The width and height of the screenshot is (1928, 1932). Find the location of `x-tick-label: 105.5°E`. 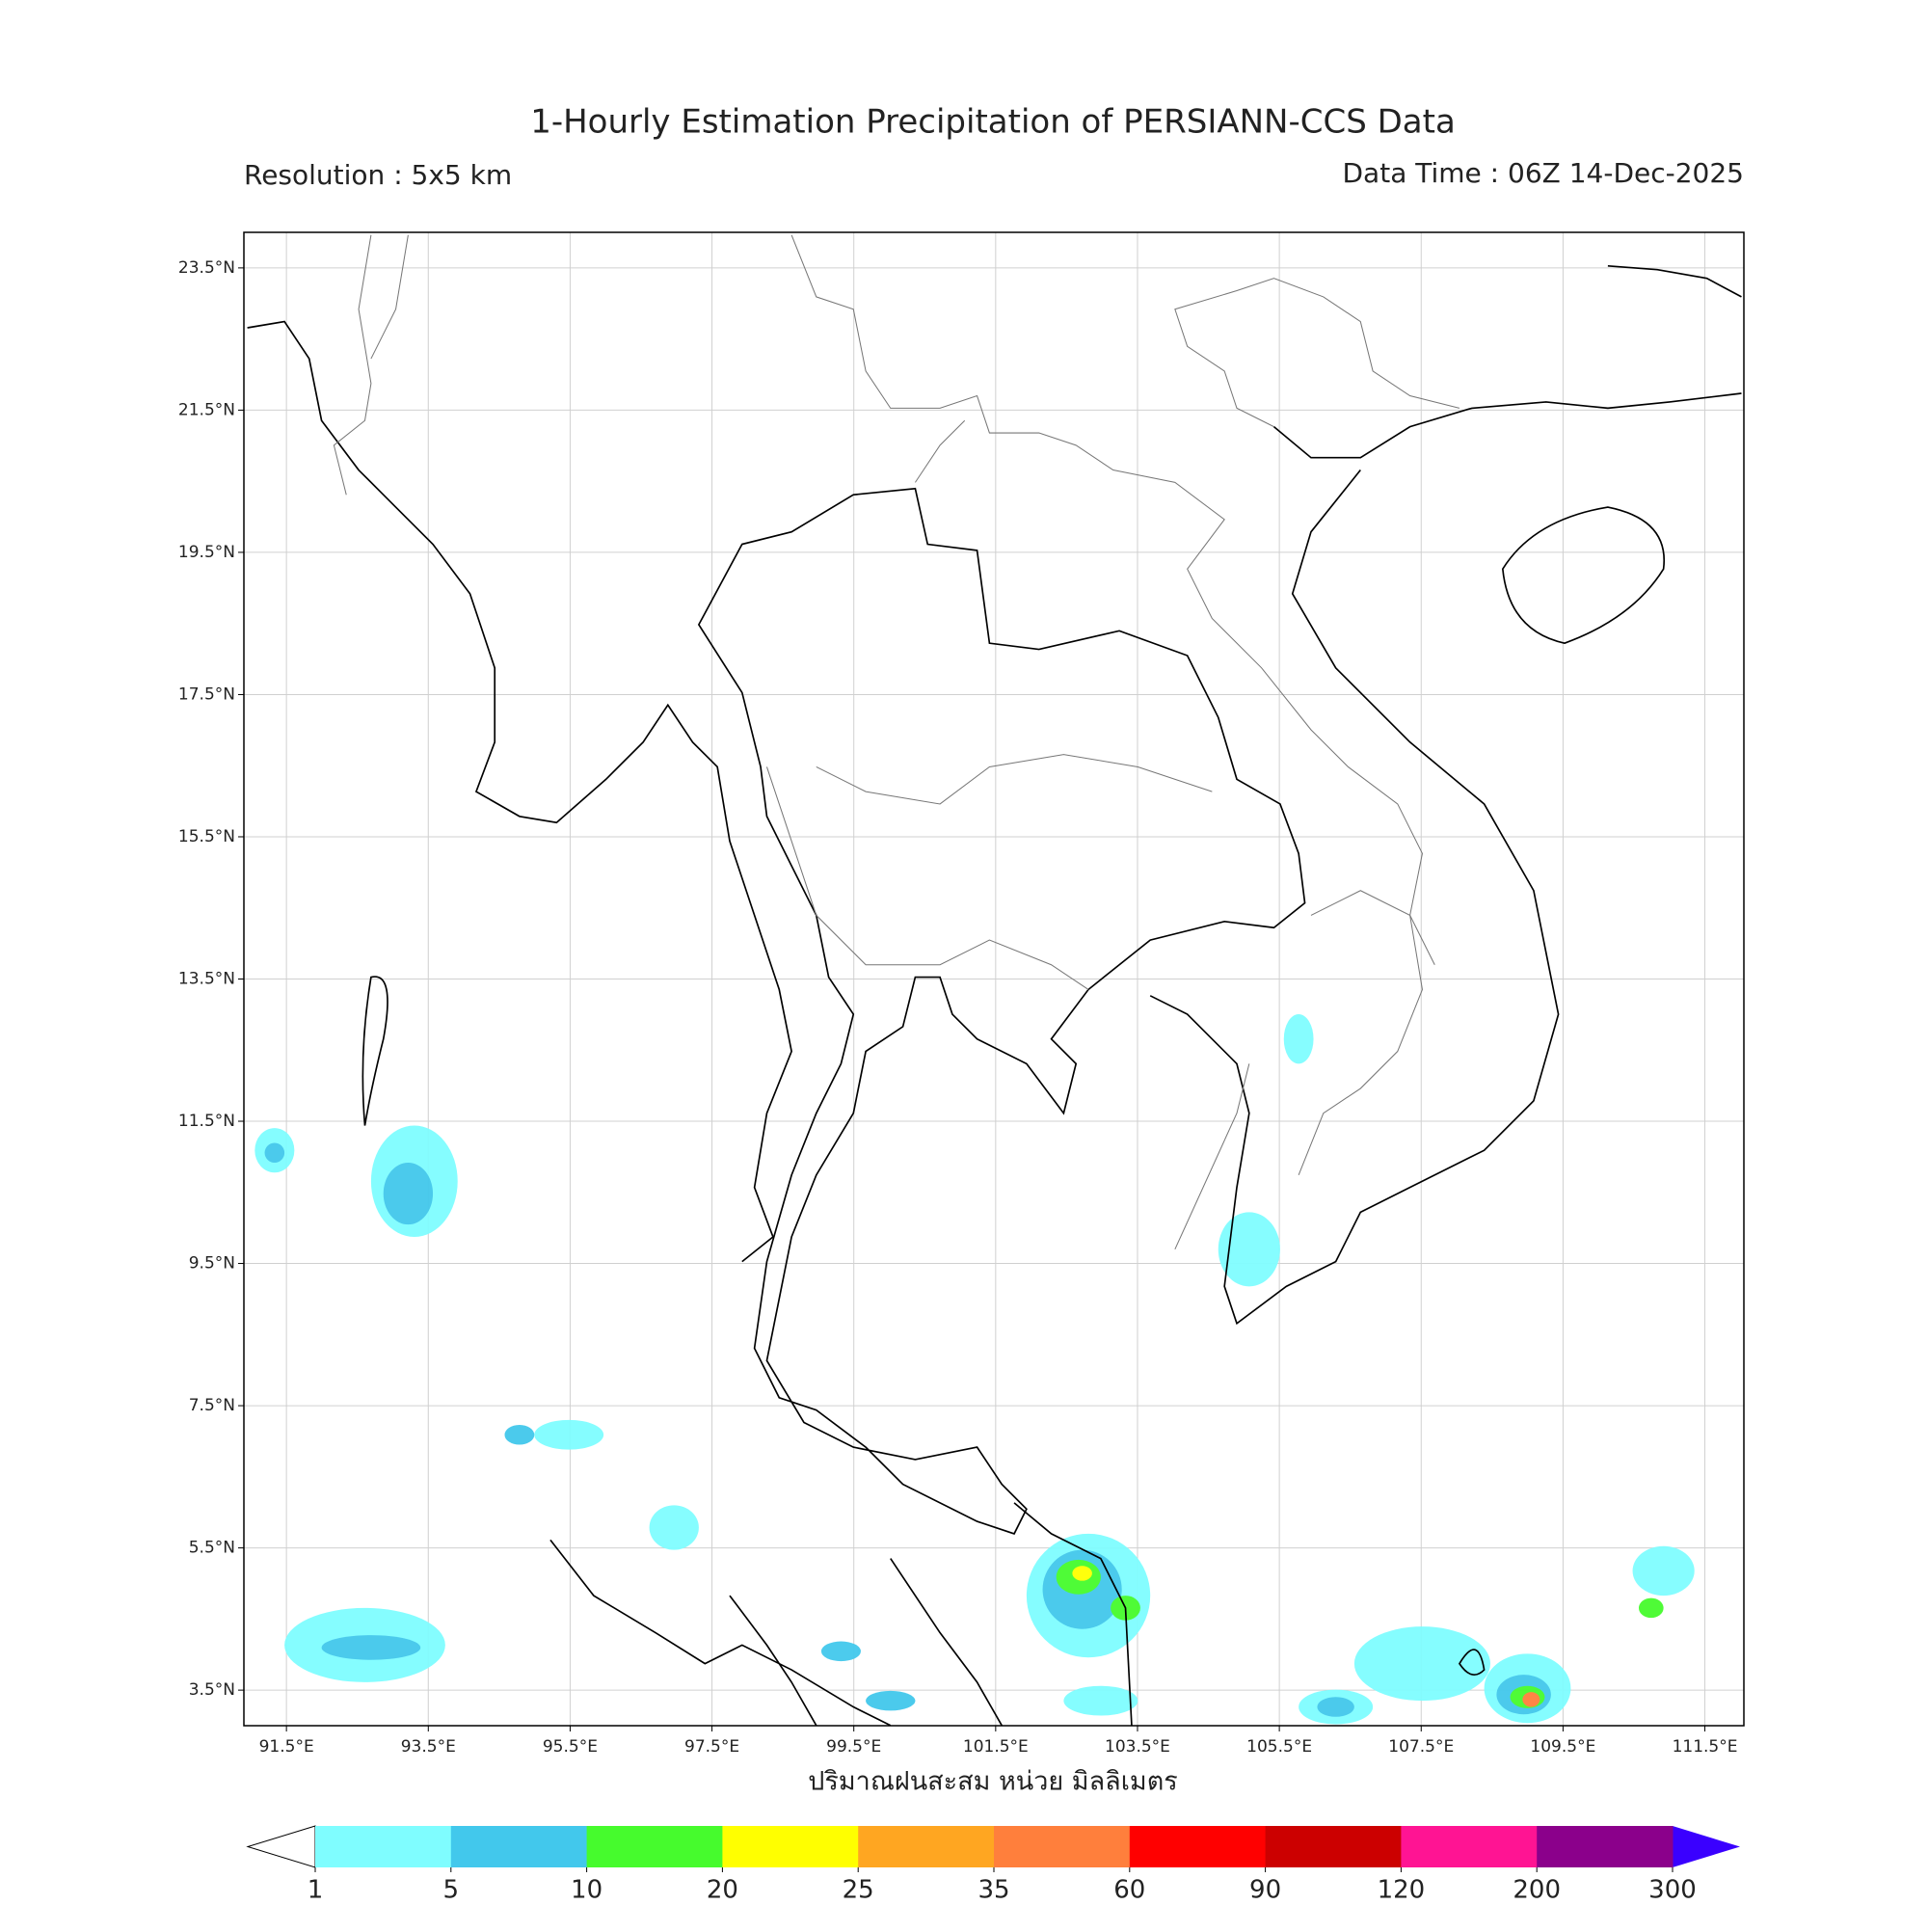

x-tick-label: 105.5°E is located at coordinates (1279, 1747).